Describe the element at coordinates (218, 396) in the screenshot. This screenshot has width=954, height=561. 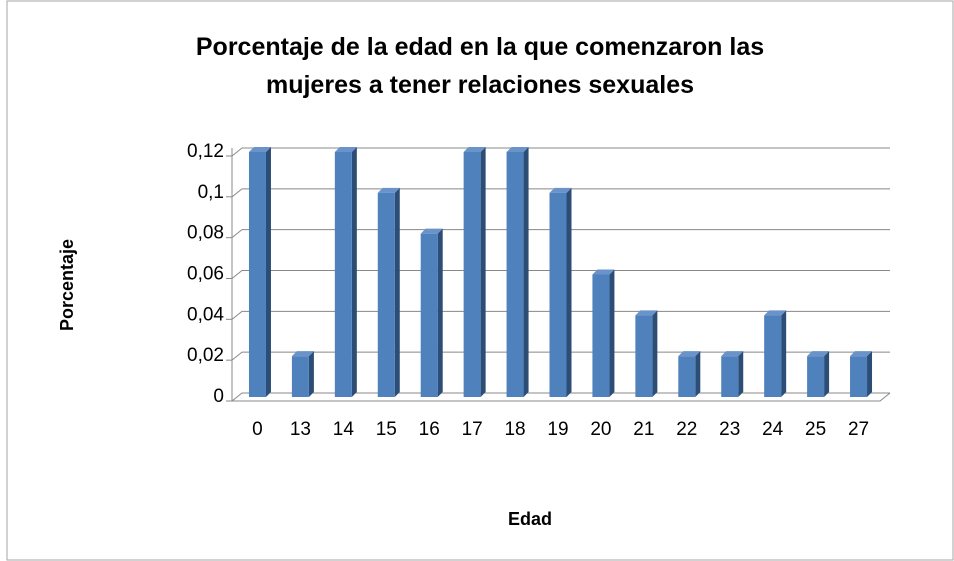
I see `y-tick-label: 0` at that location.